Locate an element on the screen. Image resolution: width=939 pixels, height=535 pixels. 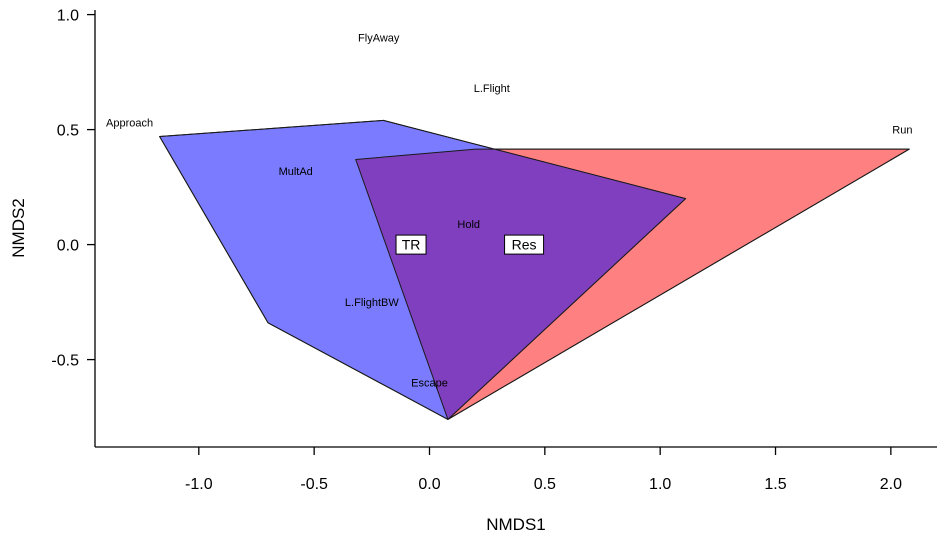
species-label: Approach is located at coordinates (129, 124).